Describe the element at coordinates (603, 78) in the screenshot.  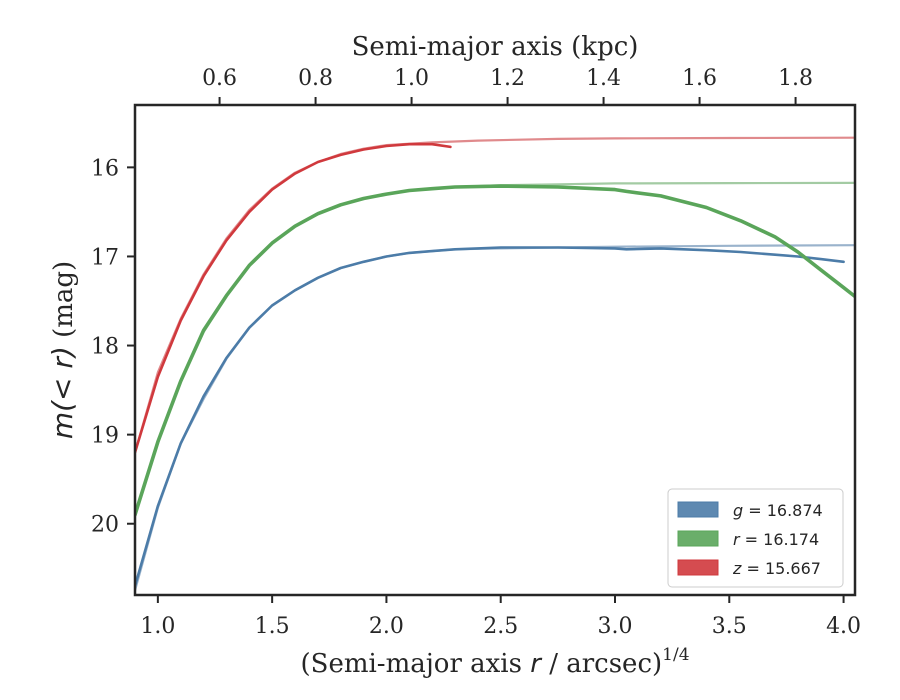
I see `top-x-tick-label: 1.4` at that location.